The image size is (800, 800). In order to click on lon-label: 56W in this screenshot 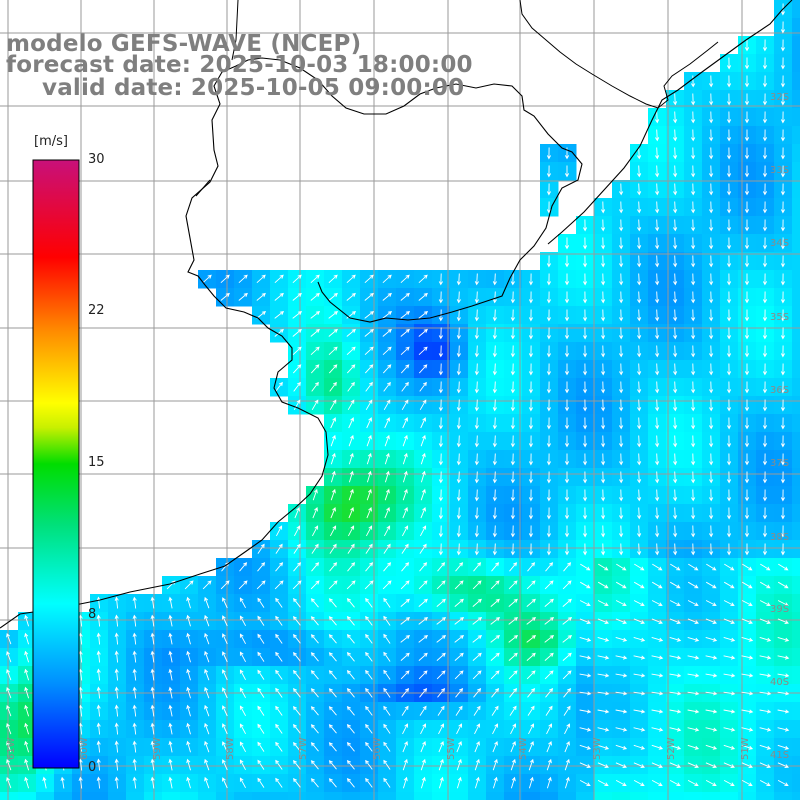, I will do `click(377, 748)`.